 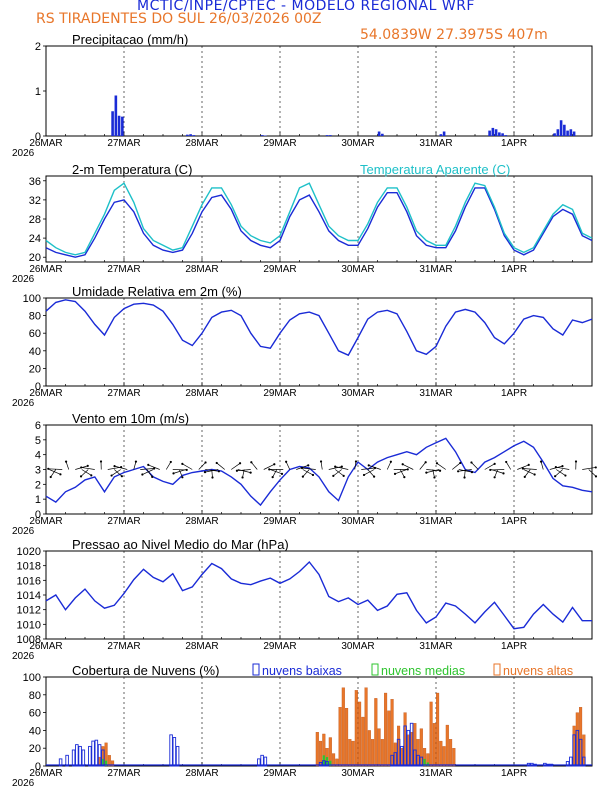 What do you see at coordinates (35, 182) in the screenshot?
I see `y-tick-label: 36` at bounding box center [35, 182].